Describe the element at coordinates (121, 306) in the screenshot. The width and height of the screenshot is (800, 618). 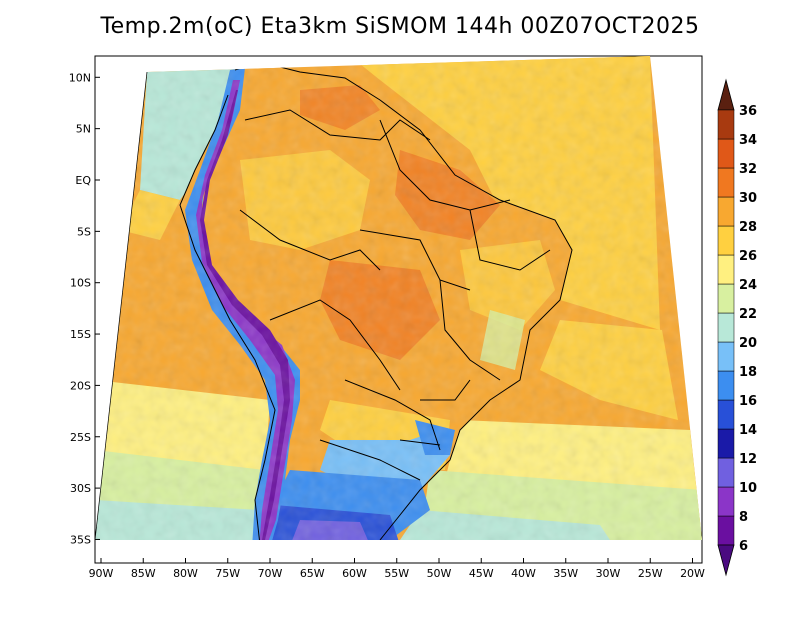
I see `map-left-edge` at that location.